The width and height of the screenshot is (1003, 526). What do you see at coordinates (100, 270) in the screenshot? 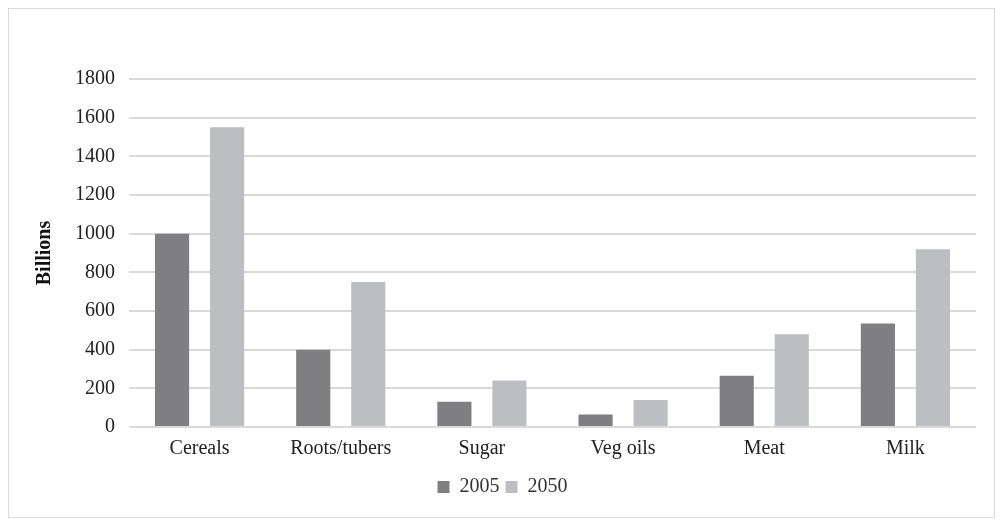
I see `y-tick-label: 800` at bounding box center [100, 270].